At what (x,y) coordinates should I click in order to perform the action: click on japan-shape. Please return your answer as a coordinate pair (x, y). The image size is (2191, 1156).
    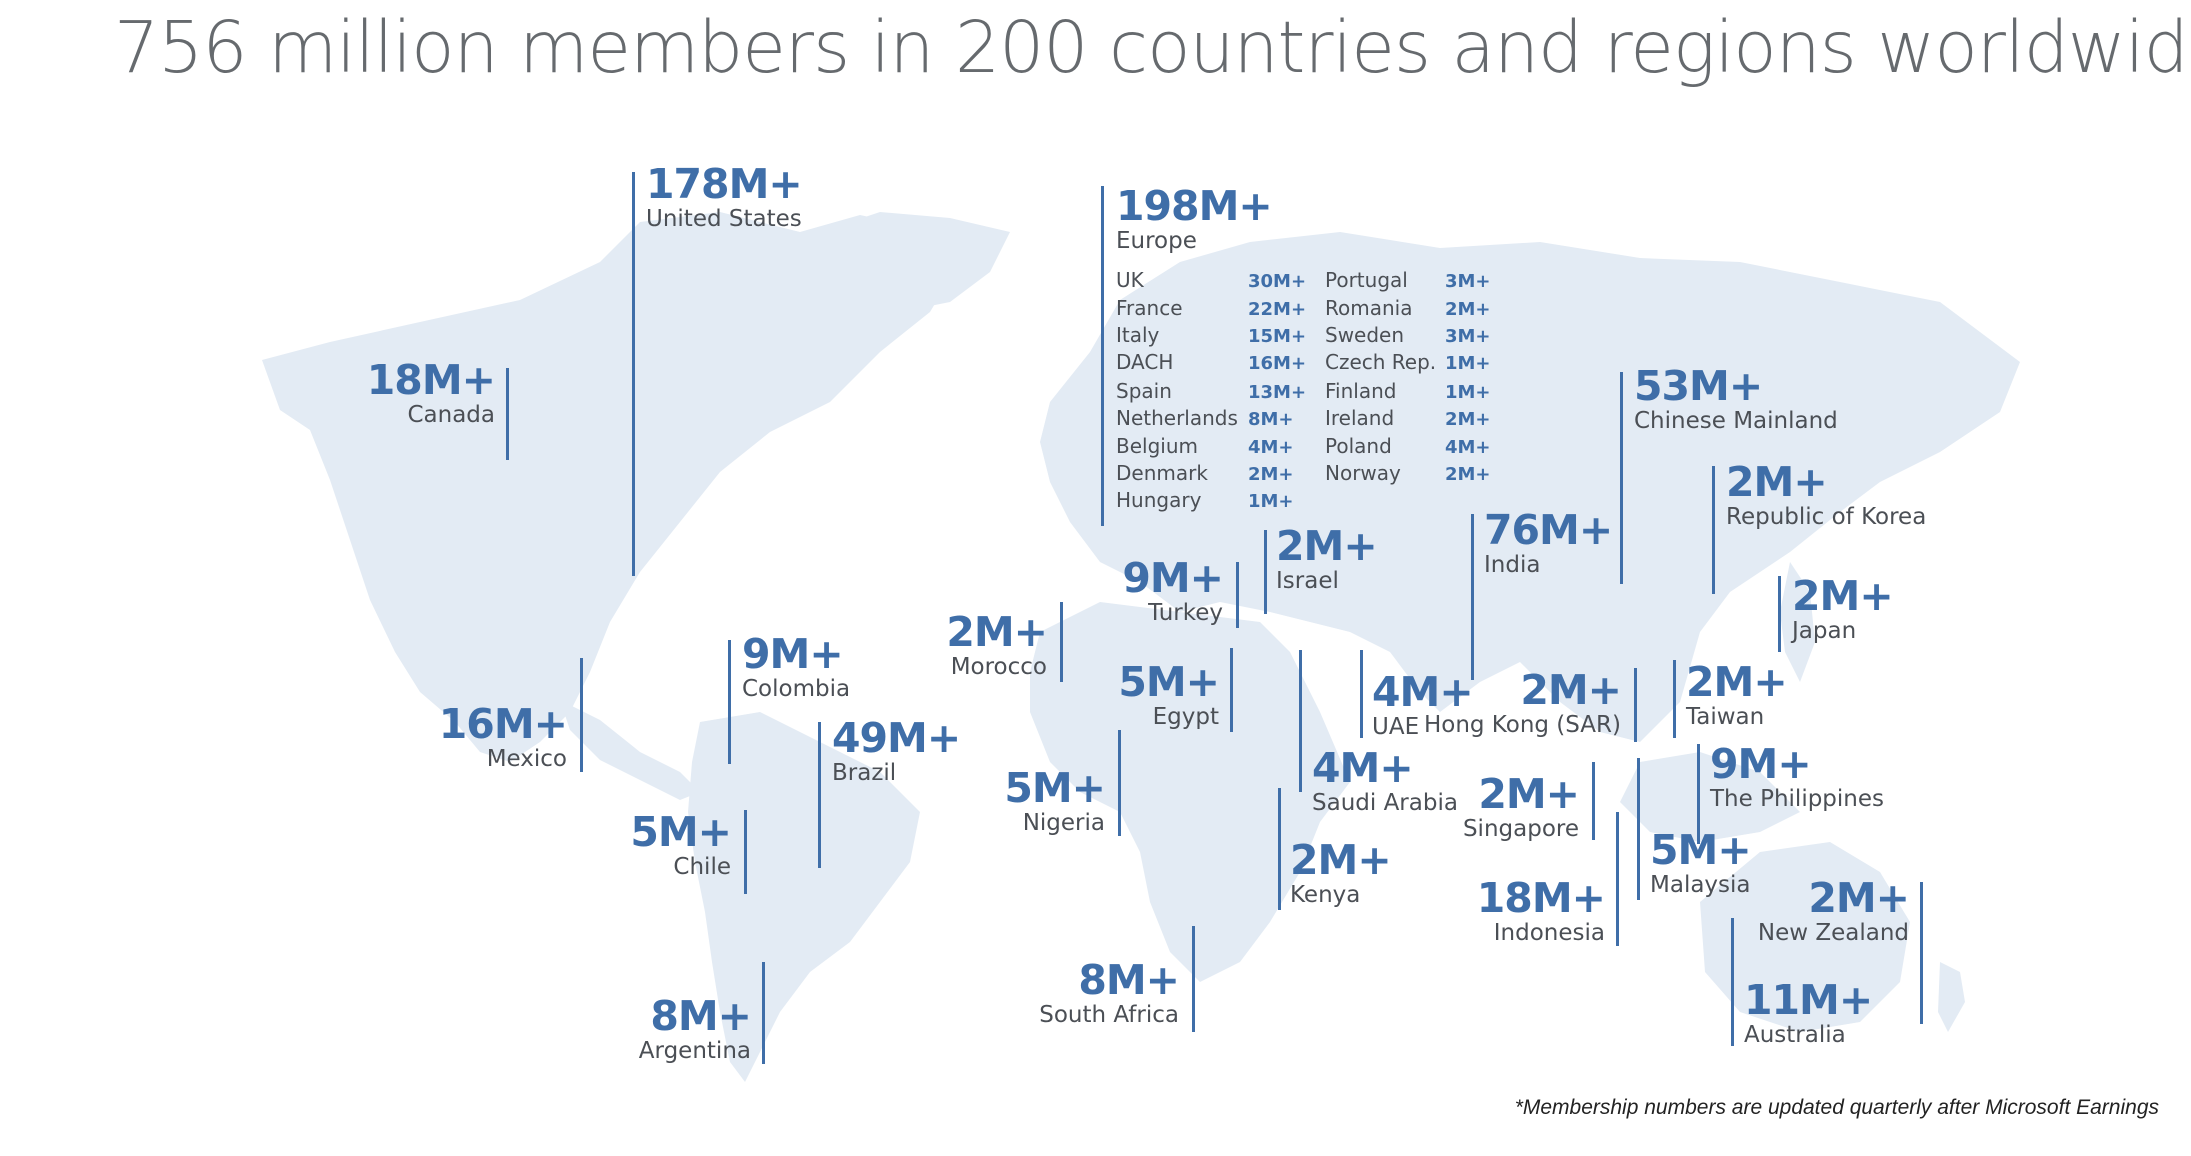
    Looking at the image, I should click on (1797, 622).